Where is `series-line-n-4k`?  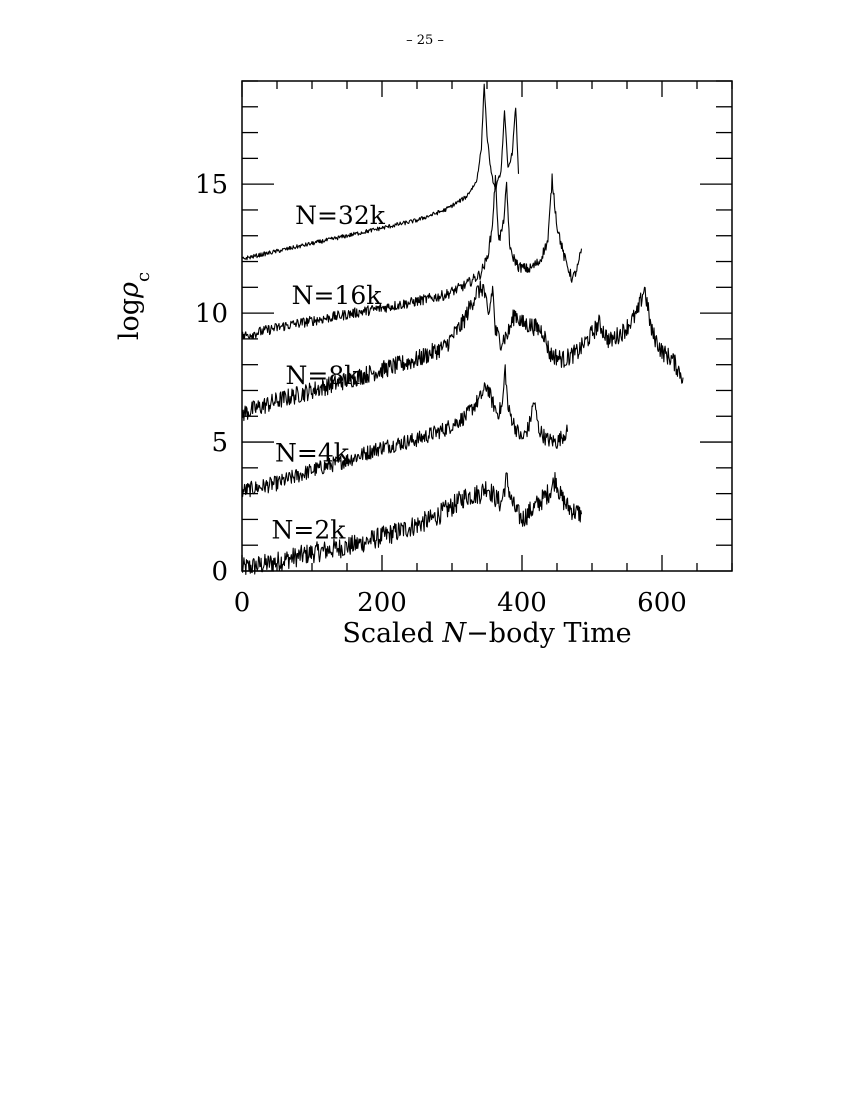
series-line-n-4k is located at coordinates (405, 431).